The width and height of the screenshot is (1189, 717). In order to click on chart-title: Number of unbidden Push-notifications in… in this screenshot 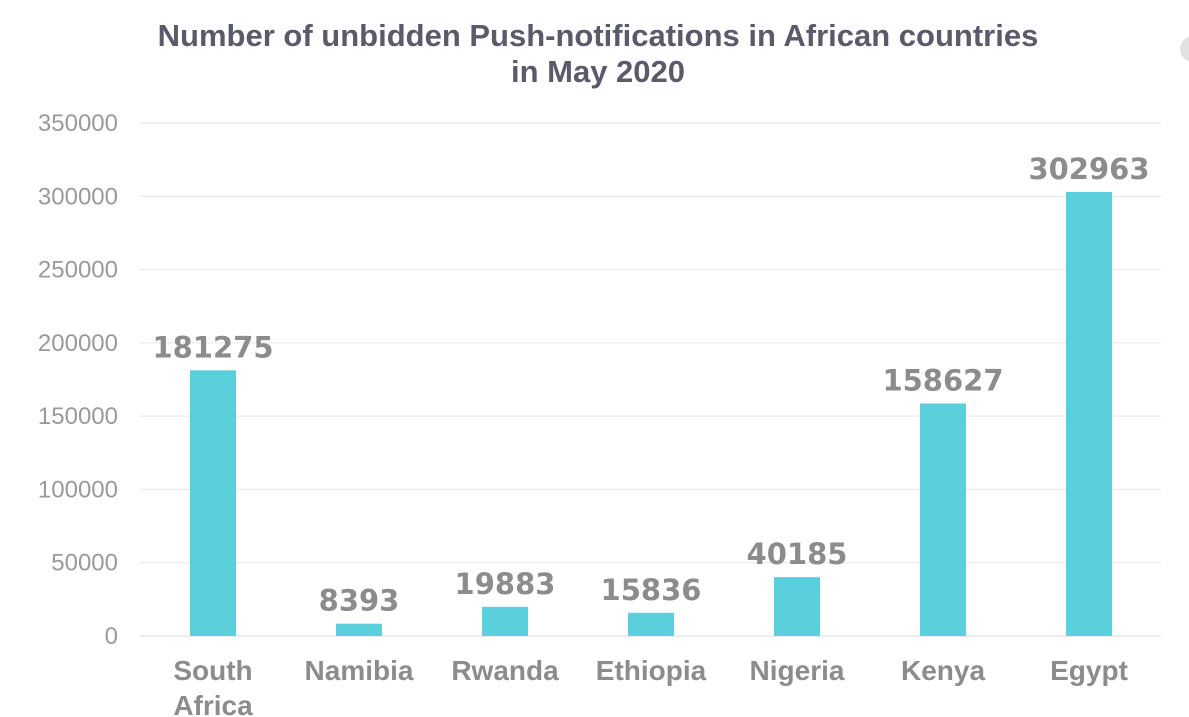, I will do `click(594, 54)`.